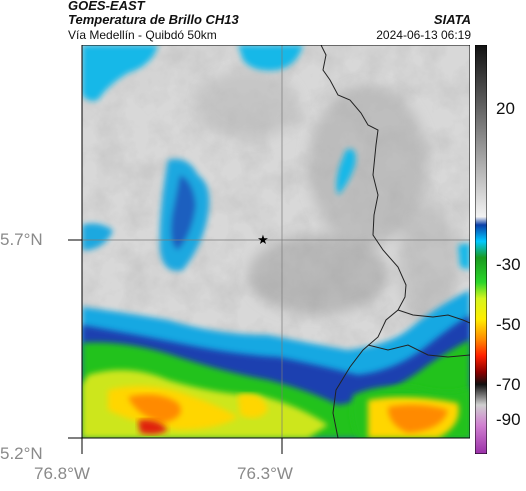 The width and height of the screenshot is (526, 491). I want to click on lon-label-76-3: 76.3°W, so click(265, 473).